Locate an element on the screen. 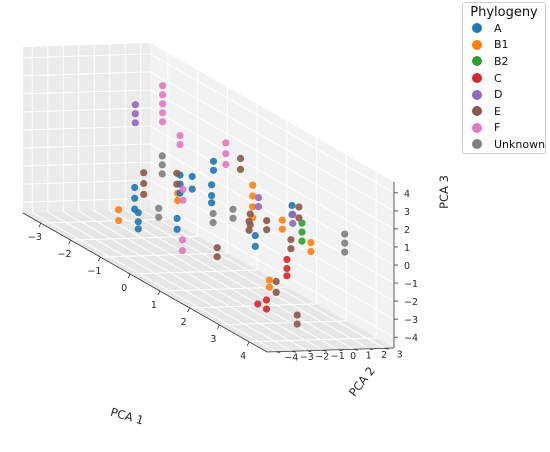  legend-item-b2: B2 is located at coordinates (504, 61).